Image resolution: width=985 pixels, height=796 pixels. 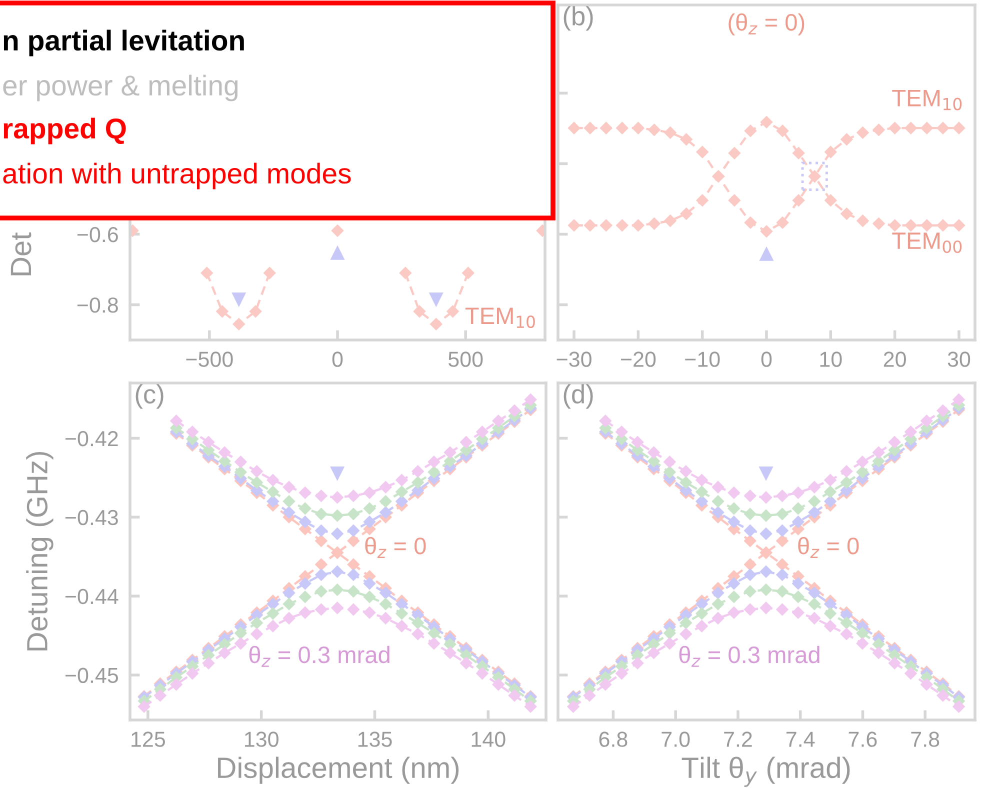 I want to click on y-tick-label: −0.42, so click(x=91, y=438).